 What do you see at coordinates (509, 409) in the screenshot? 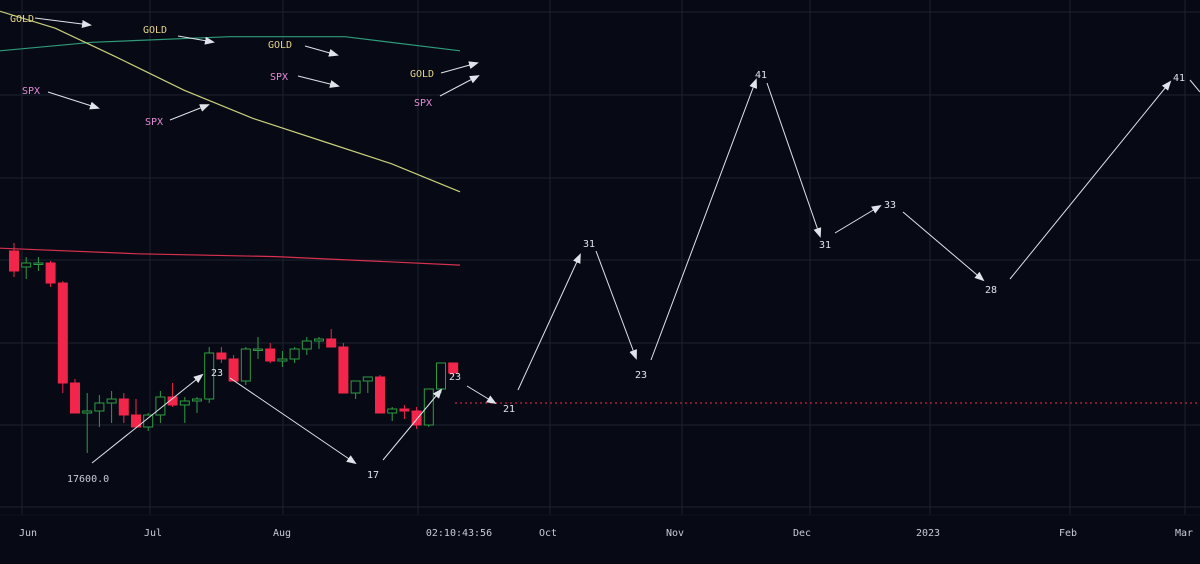
I see `wave-label: 21` at bounding box center [509, 409].